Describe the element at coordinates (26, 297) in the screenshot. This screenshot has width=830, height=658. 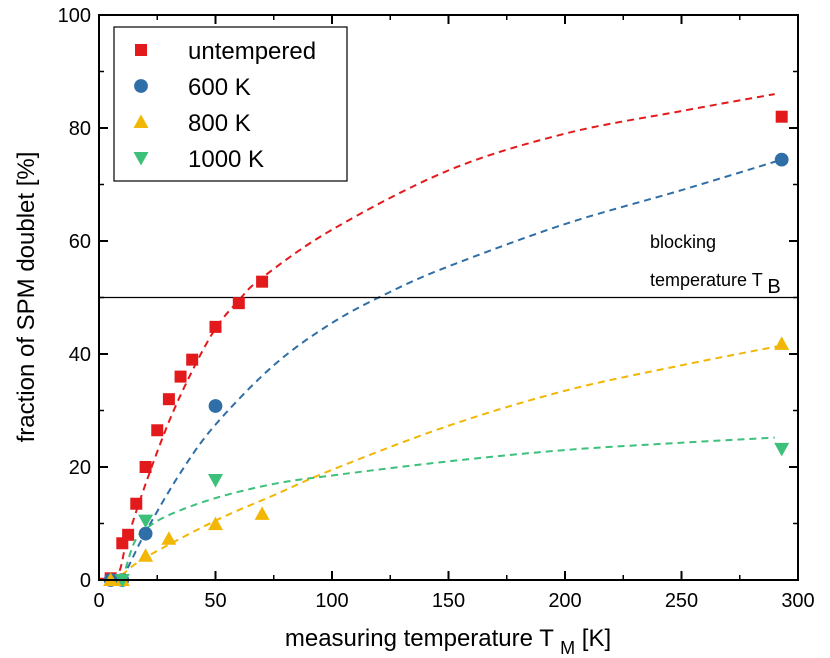
I see `y-axis-title: fraction of SPM doublet [%]` at that location.